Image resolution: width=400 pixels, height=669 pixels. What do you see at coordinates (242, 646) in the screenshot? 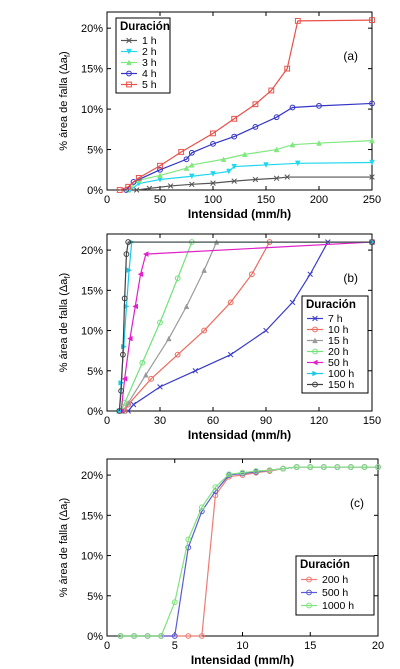
I see `x-tick-label: 10` at bounding box center [242, 646].